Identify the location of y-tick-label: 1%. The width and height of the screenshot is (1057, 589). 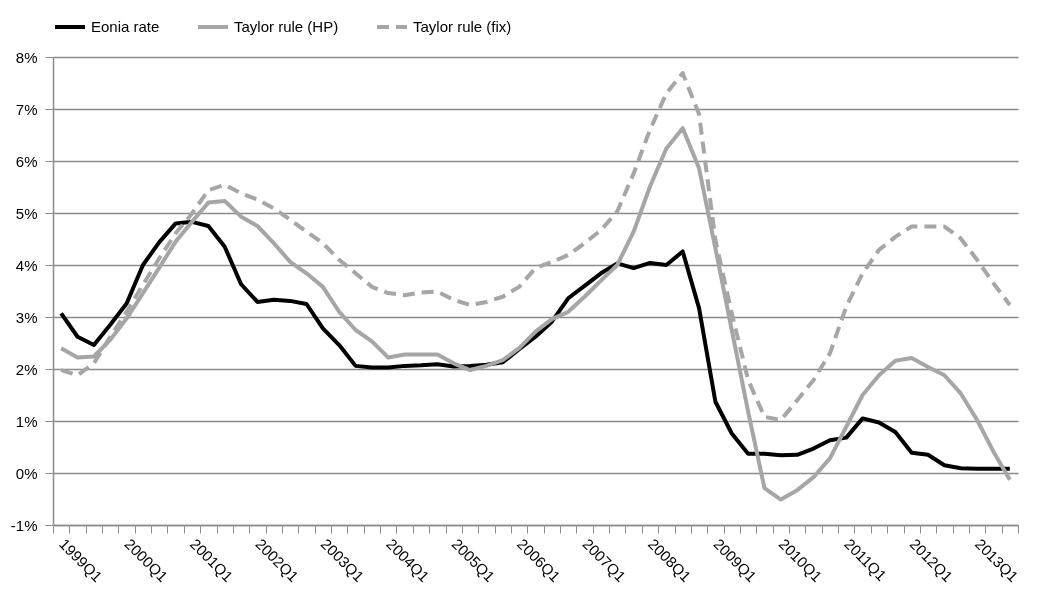
(26, 421).